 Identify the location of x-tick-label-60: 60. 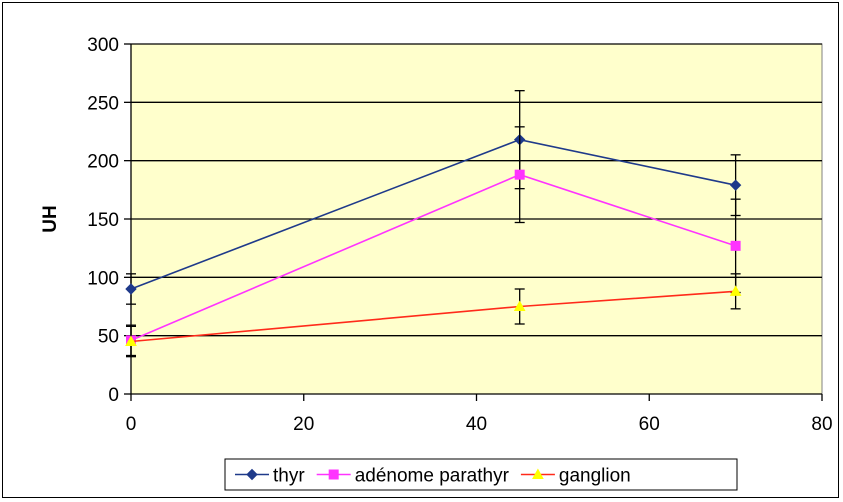
(649, 424).